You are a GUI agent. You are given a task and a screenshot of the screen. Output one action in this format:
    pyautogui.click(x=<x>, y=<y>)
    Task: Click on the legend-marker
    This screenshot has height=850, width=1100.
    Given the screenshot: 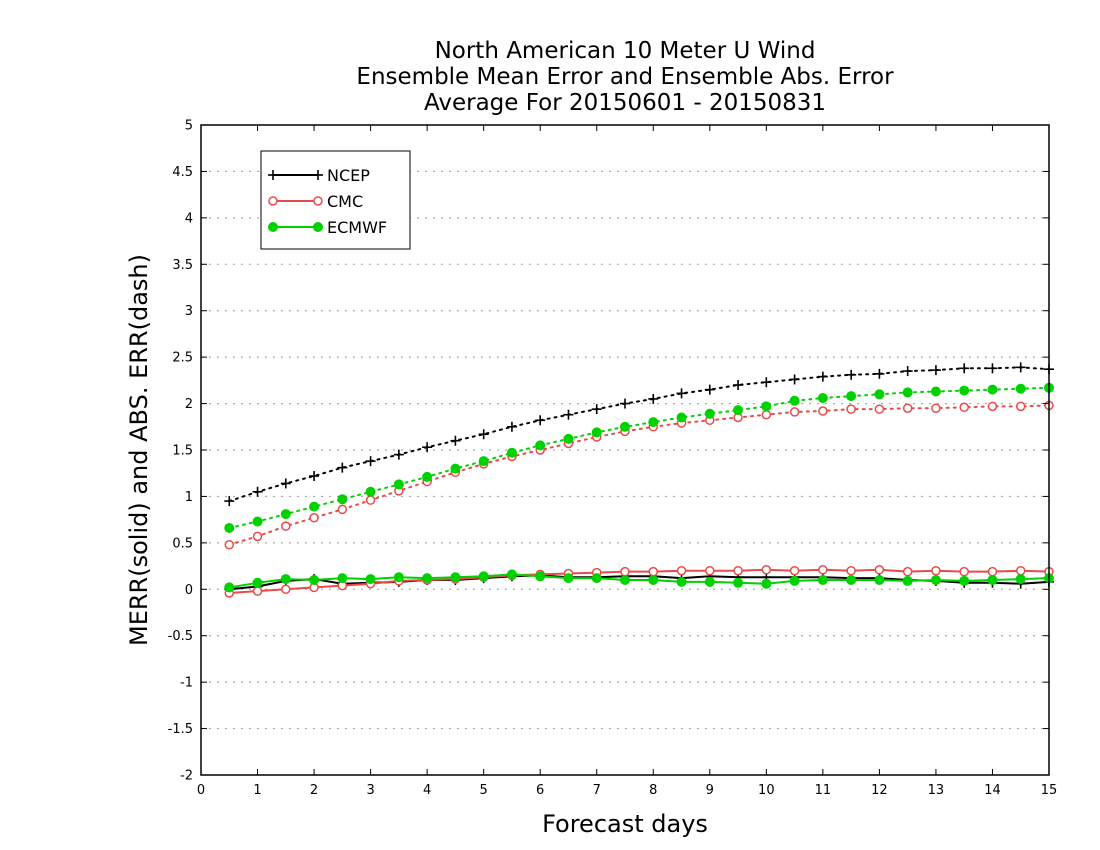 What is the action you would take?
    pyautogui.click(x=318, y=201)
    